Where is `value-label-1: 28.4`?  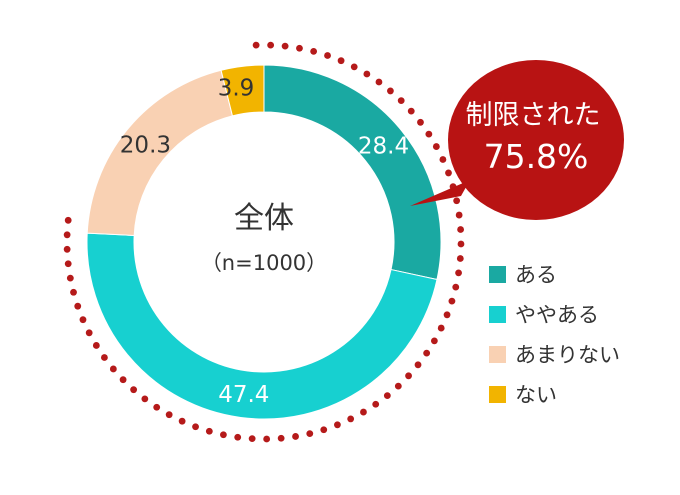 value-label-1: 28.4 is located at coordinates (383, 147).